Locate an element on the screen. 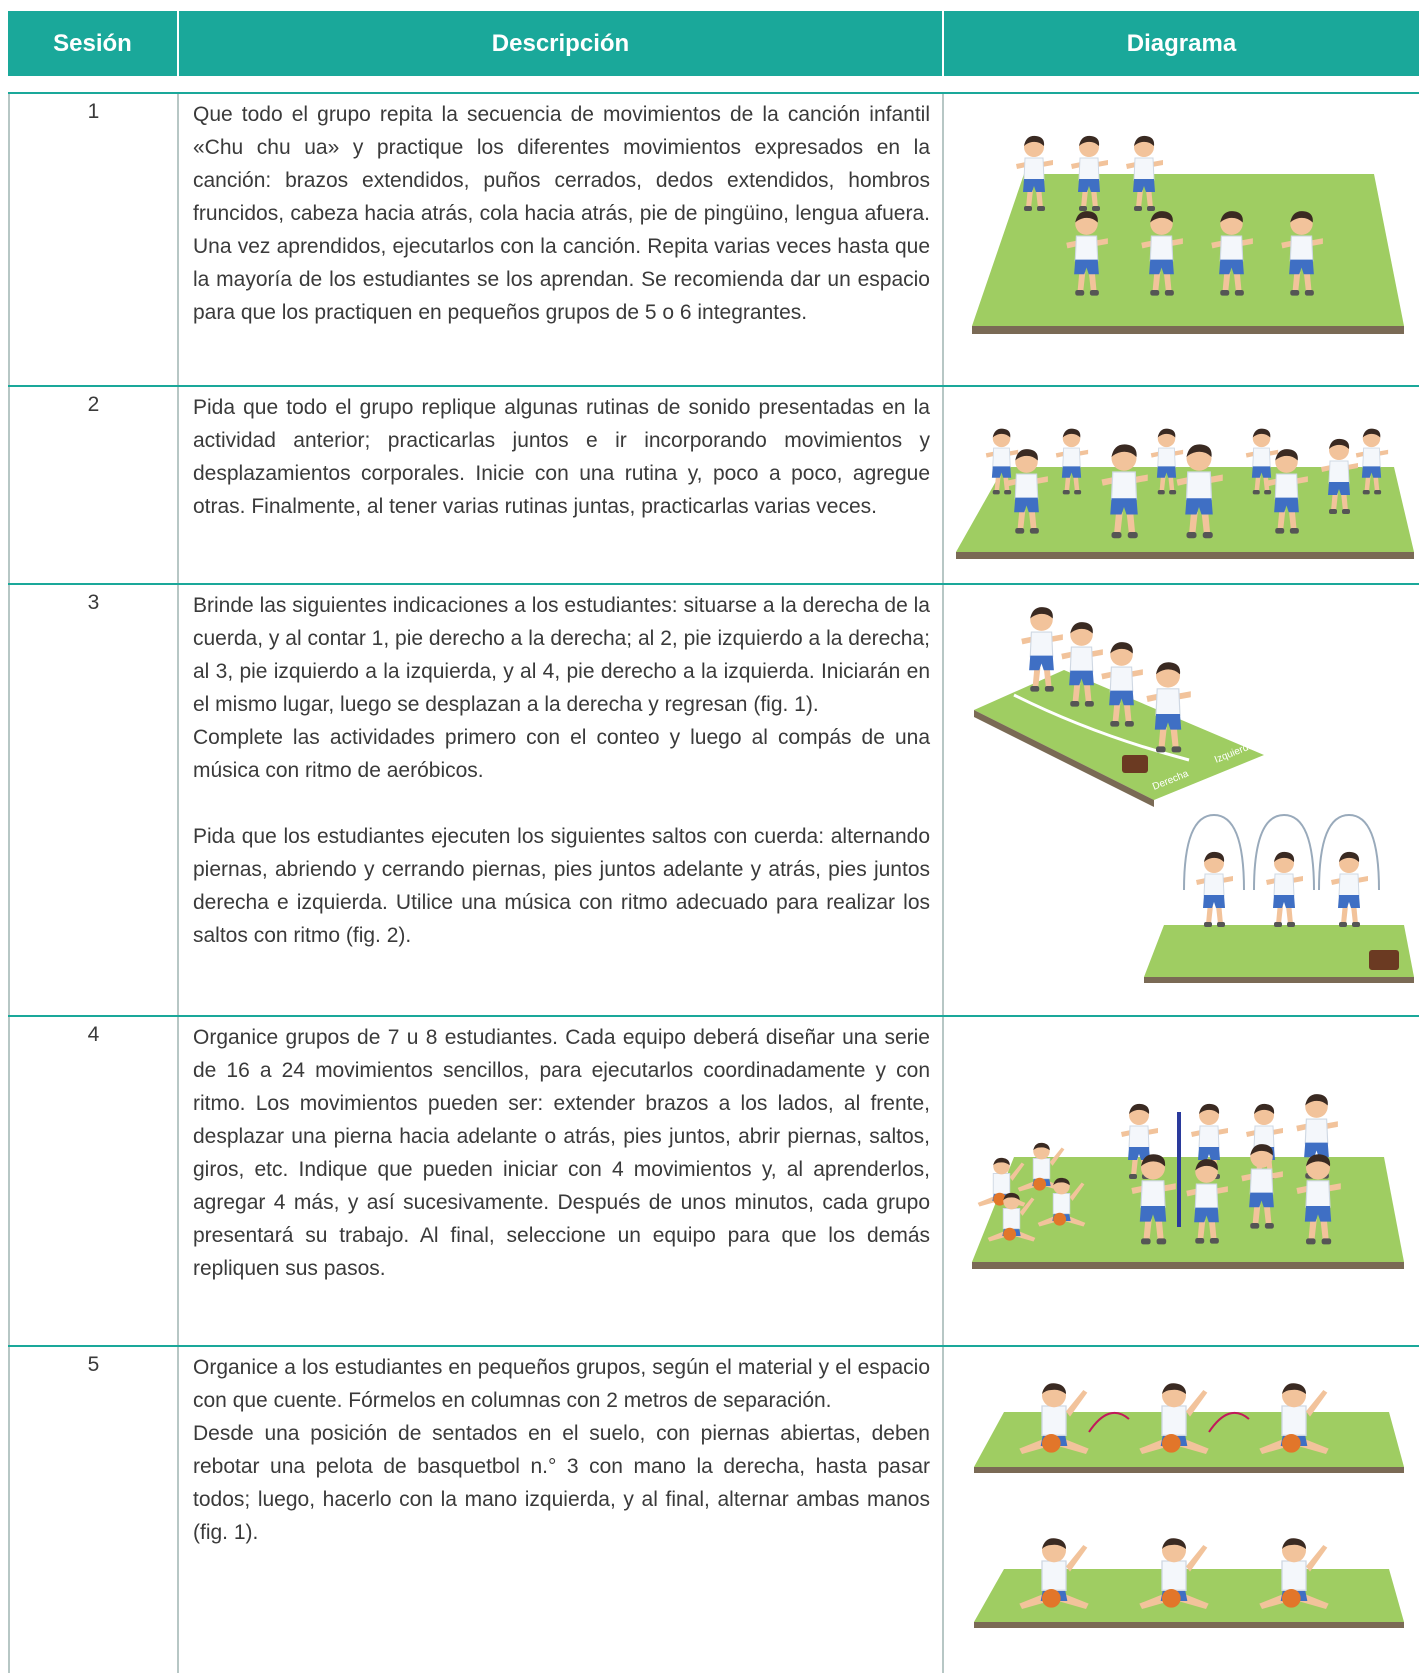  session-number: 3 is located at coordinates (93, 800).